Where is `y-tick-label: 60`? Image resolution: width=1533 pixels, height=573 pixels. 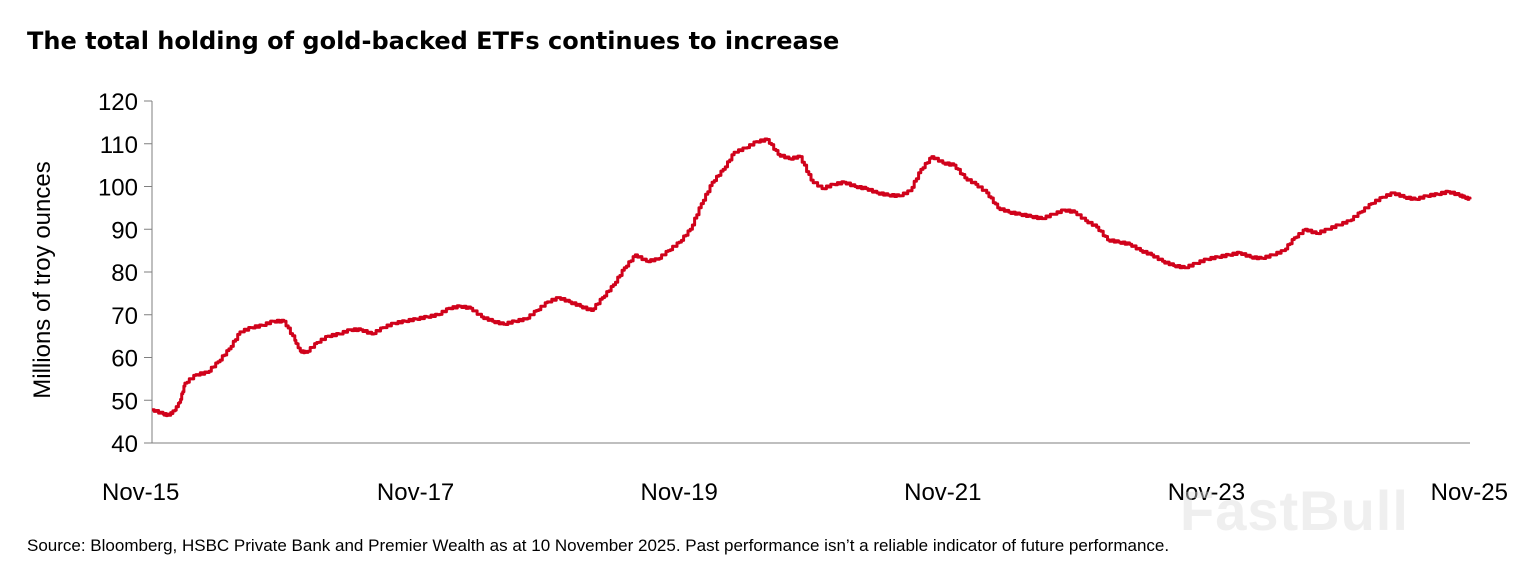 y-tick-label: 60 is located at coordinates (124, 359).